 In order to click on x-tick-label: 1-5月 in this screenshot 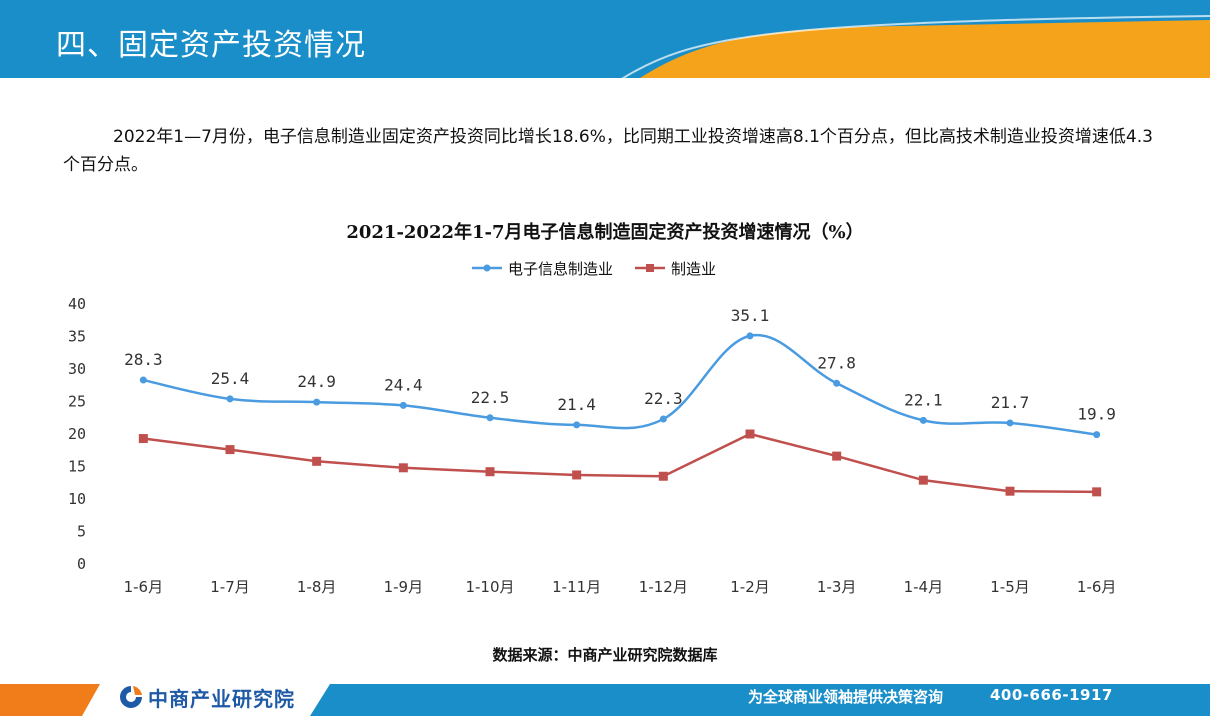, I will do `click(1010, 587)`.